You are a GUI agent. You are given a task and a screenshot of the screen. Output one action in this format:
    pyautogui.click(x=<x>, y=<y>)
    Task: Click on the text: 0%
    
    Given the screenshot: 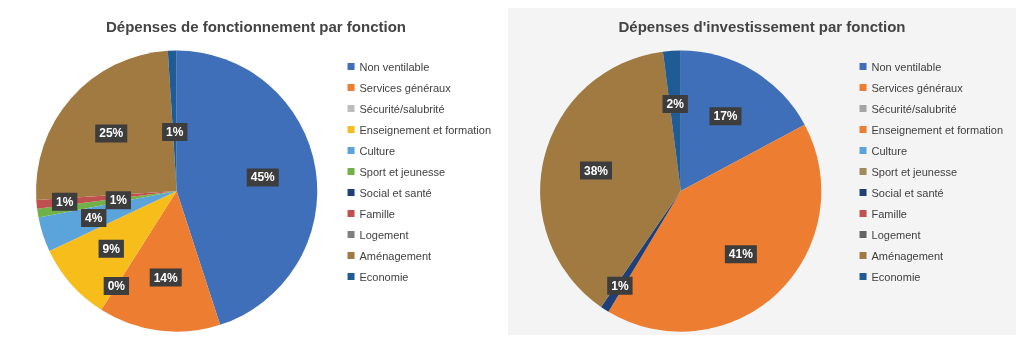 What is the action you would take?
    pyautogui.click(x=116, y=286)
    